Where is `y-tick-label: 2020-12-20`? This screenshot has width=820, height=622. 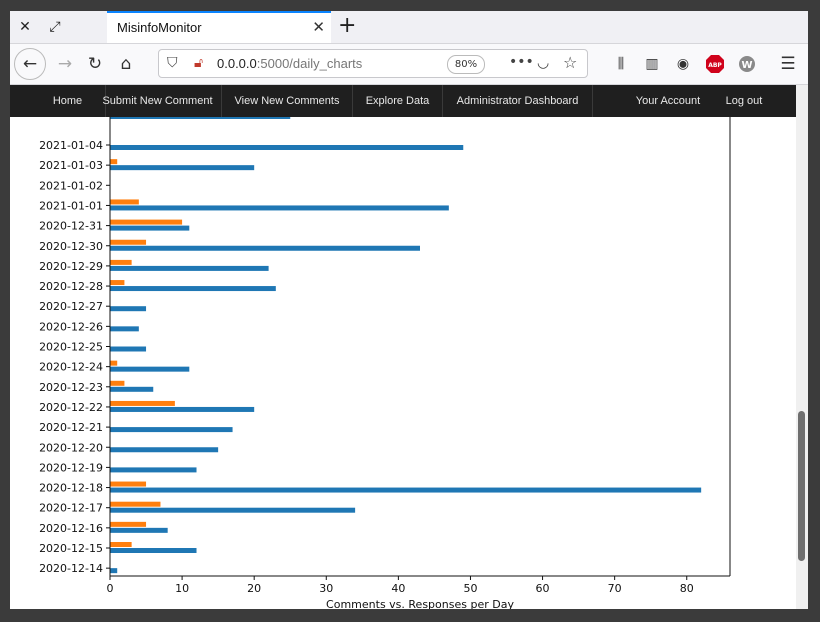 y-tick-label: 2020-12-20 is located at coordinates (71, 447).